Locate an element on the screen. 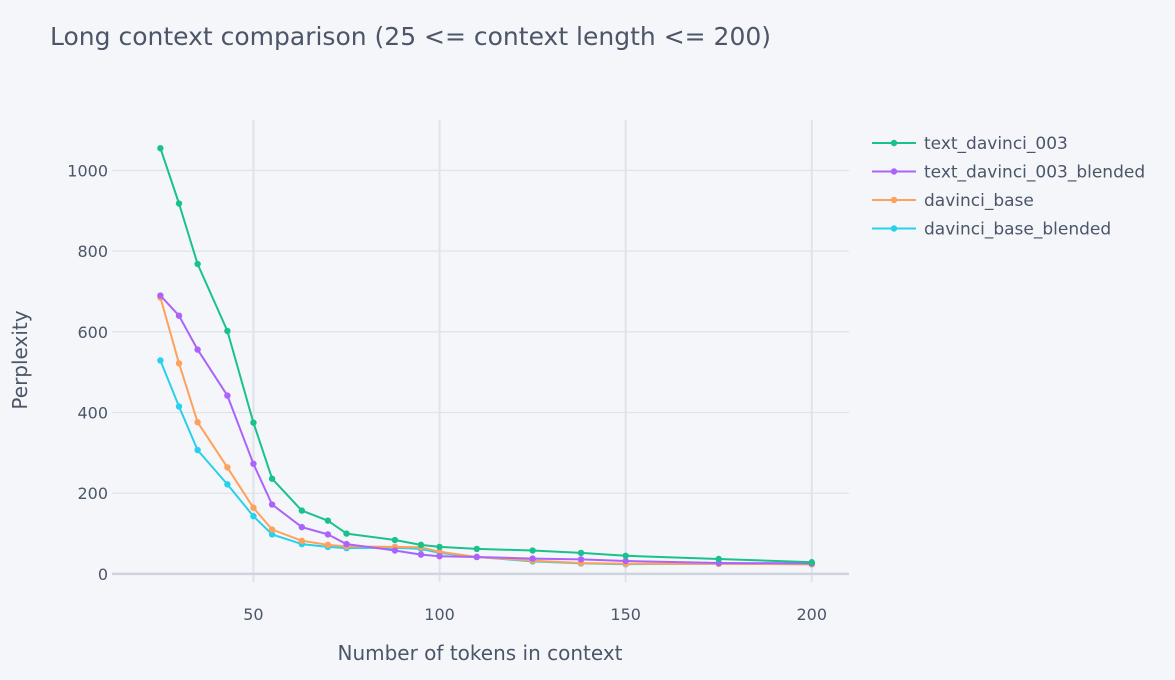  legend-item: davinci_base_blended is located at coordinates (991, 230).